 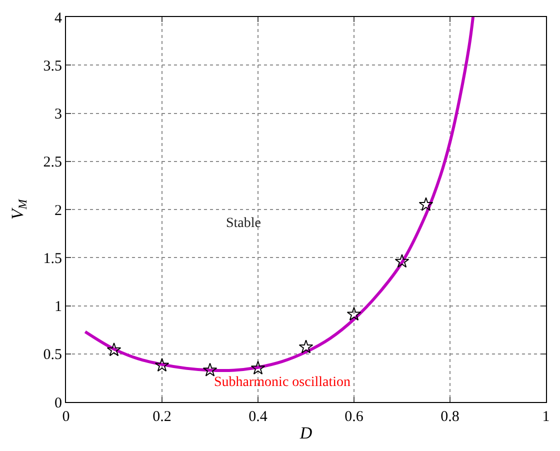 I want to click on x-tick-label: 1, so click(x=546, y=417).